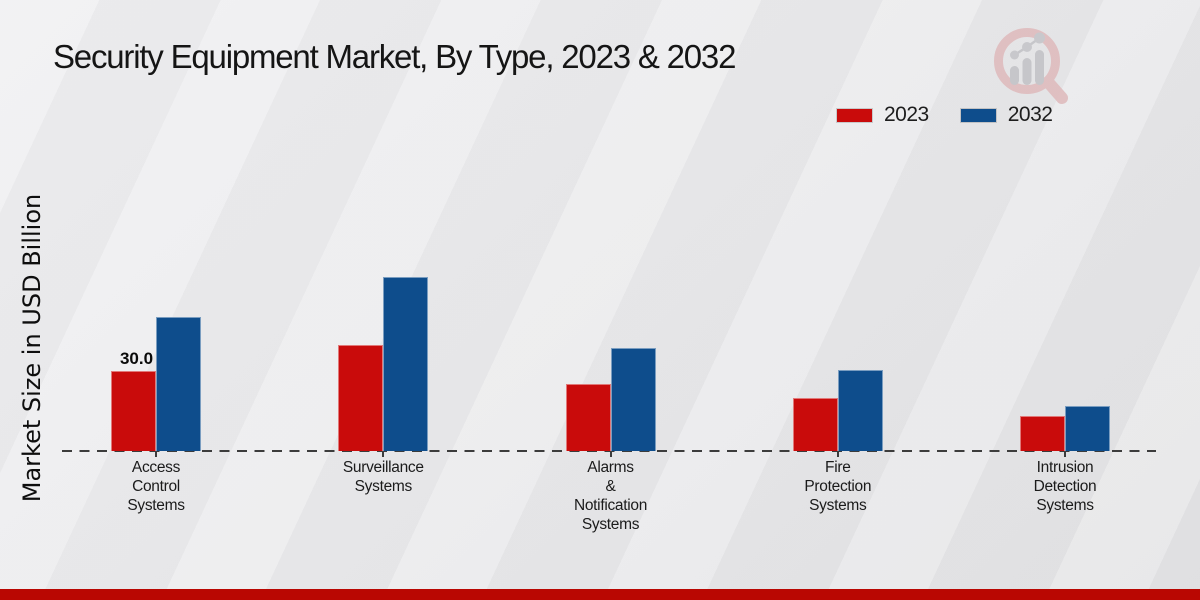 The image size is (1200, 600). What do you see at coordinates (945, 115) in the screenshot?
I see `legend: 2023 2032` at bounding box center [945, 115].